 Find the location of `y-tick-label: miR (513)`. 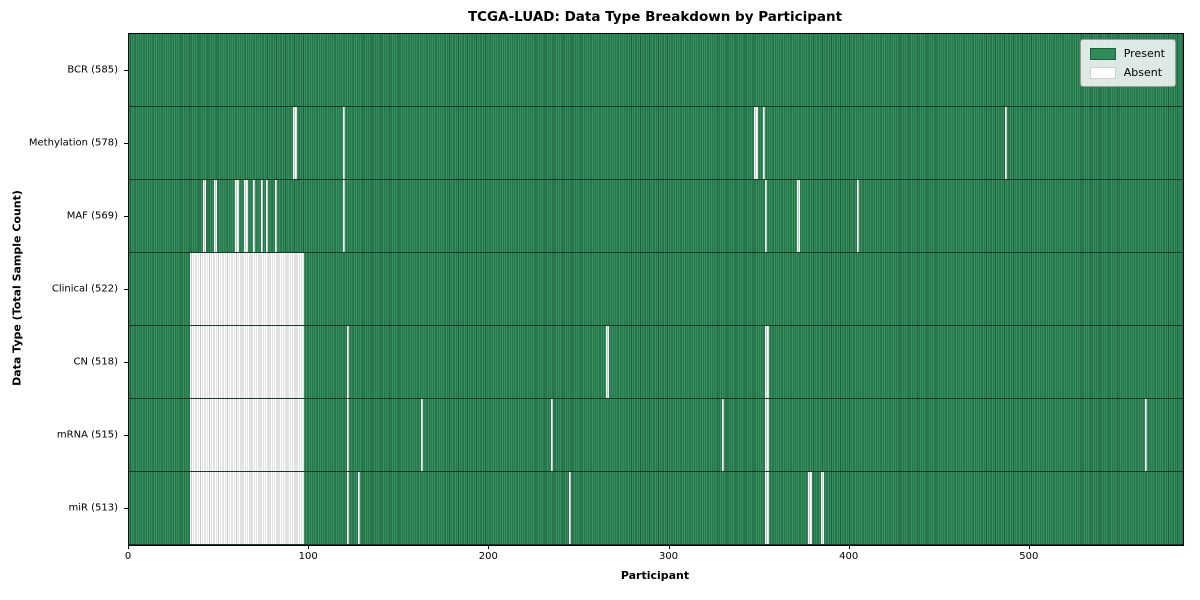

y-tick-label: miR (513) is located at coordinates (93, 507).